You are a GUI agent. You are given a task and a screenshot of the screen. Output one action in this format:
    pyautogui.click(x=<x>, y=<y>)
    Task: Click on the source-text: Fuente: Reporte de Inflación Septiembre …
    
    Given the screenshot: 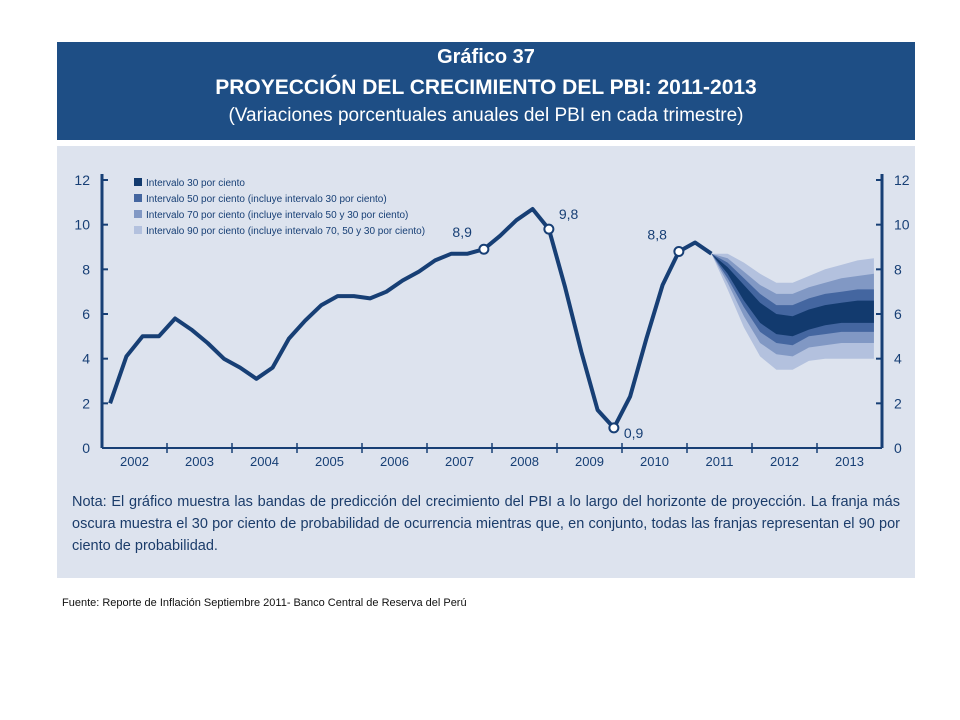 What is the action you would take?
    pyautogui.click(x=264, y=603)
    